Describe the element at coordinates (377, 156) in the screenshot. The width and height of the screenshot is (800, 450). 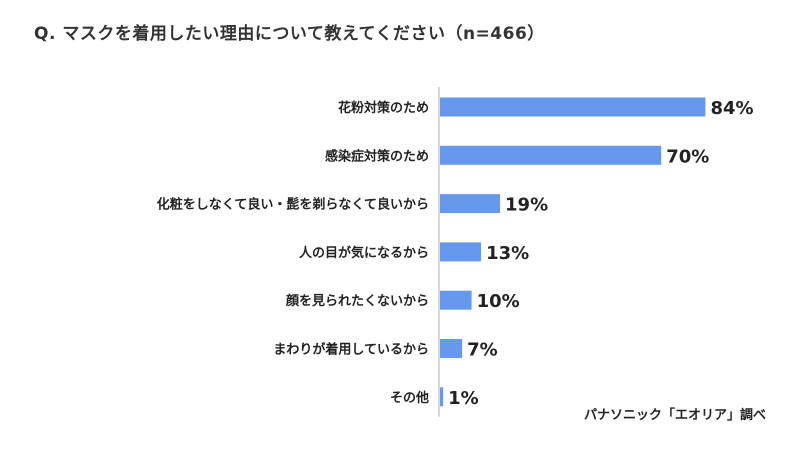
I see `category-label: 感染症対策のため` at that location.